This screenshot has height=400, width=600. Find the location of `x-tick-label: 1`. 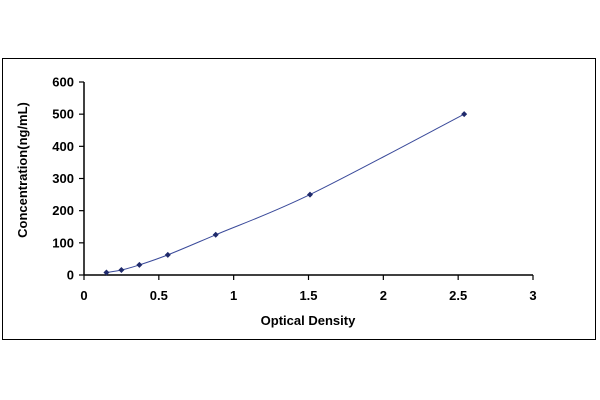

x-tick-label: 1 is located at coordinates (233, 295).